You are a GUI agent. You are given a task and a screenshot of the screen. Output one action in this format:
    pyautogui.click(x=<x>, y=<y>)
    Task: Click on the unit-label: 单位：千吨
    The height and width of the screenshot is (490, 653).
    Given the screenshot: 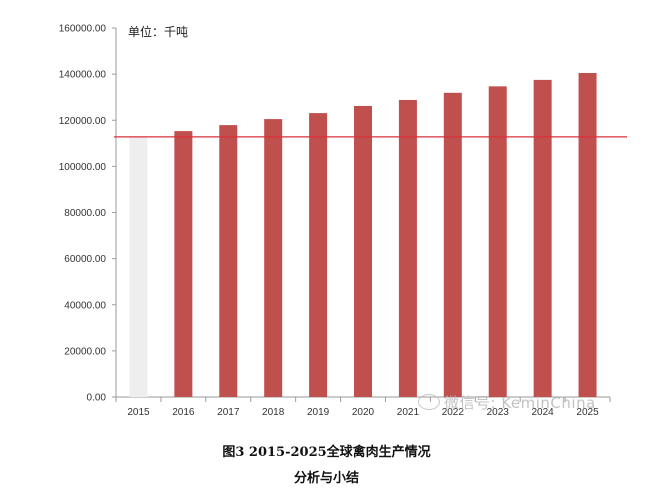 What is the action you would take?
    pyautogui.click(x=158, y=31)
    